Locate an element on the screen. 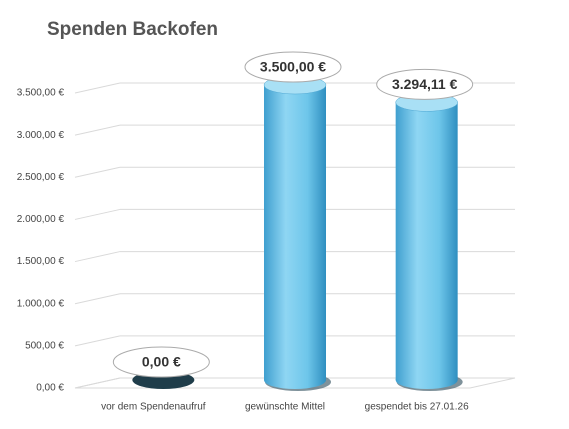 This screenshot has width=569, height=429. y-tick-label: 1.500,00 € is located at coordinates (41, 261).